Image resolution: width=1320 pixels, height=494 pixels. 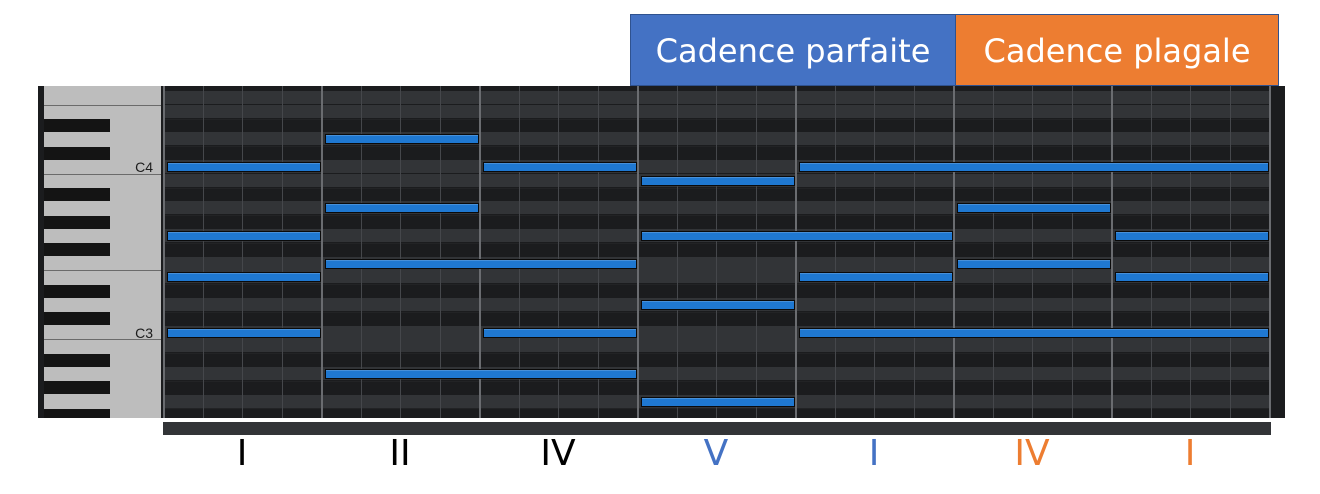 I want to click on key-label: C4, so click(x=144, y=167).